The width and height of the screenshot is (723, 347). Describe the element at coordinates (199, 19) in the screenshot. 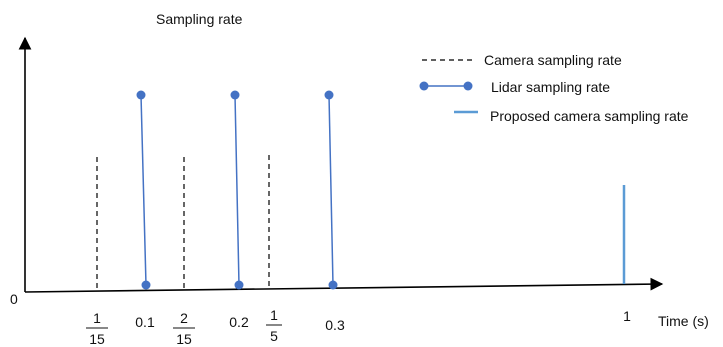

I see `diagram-title: Sampling rate` at that location.